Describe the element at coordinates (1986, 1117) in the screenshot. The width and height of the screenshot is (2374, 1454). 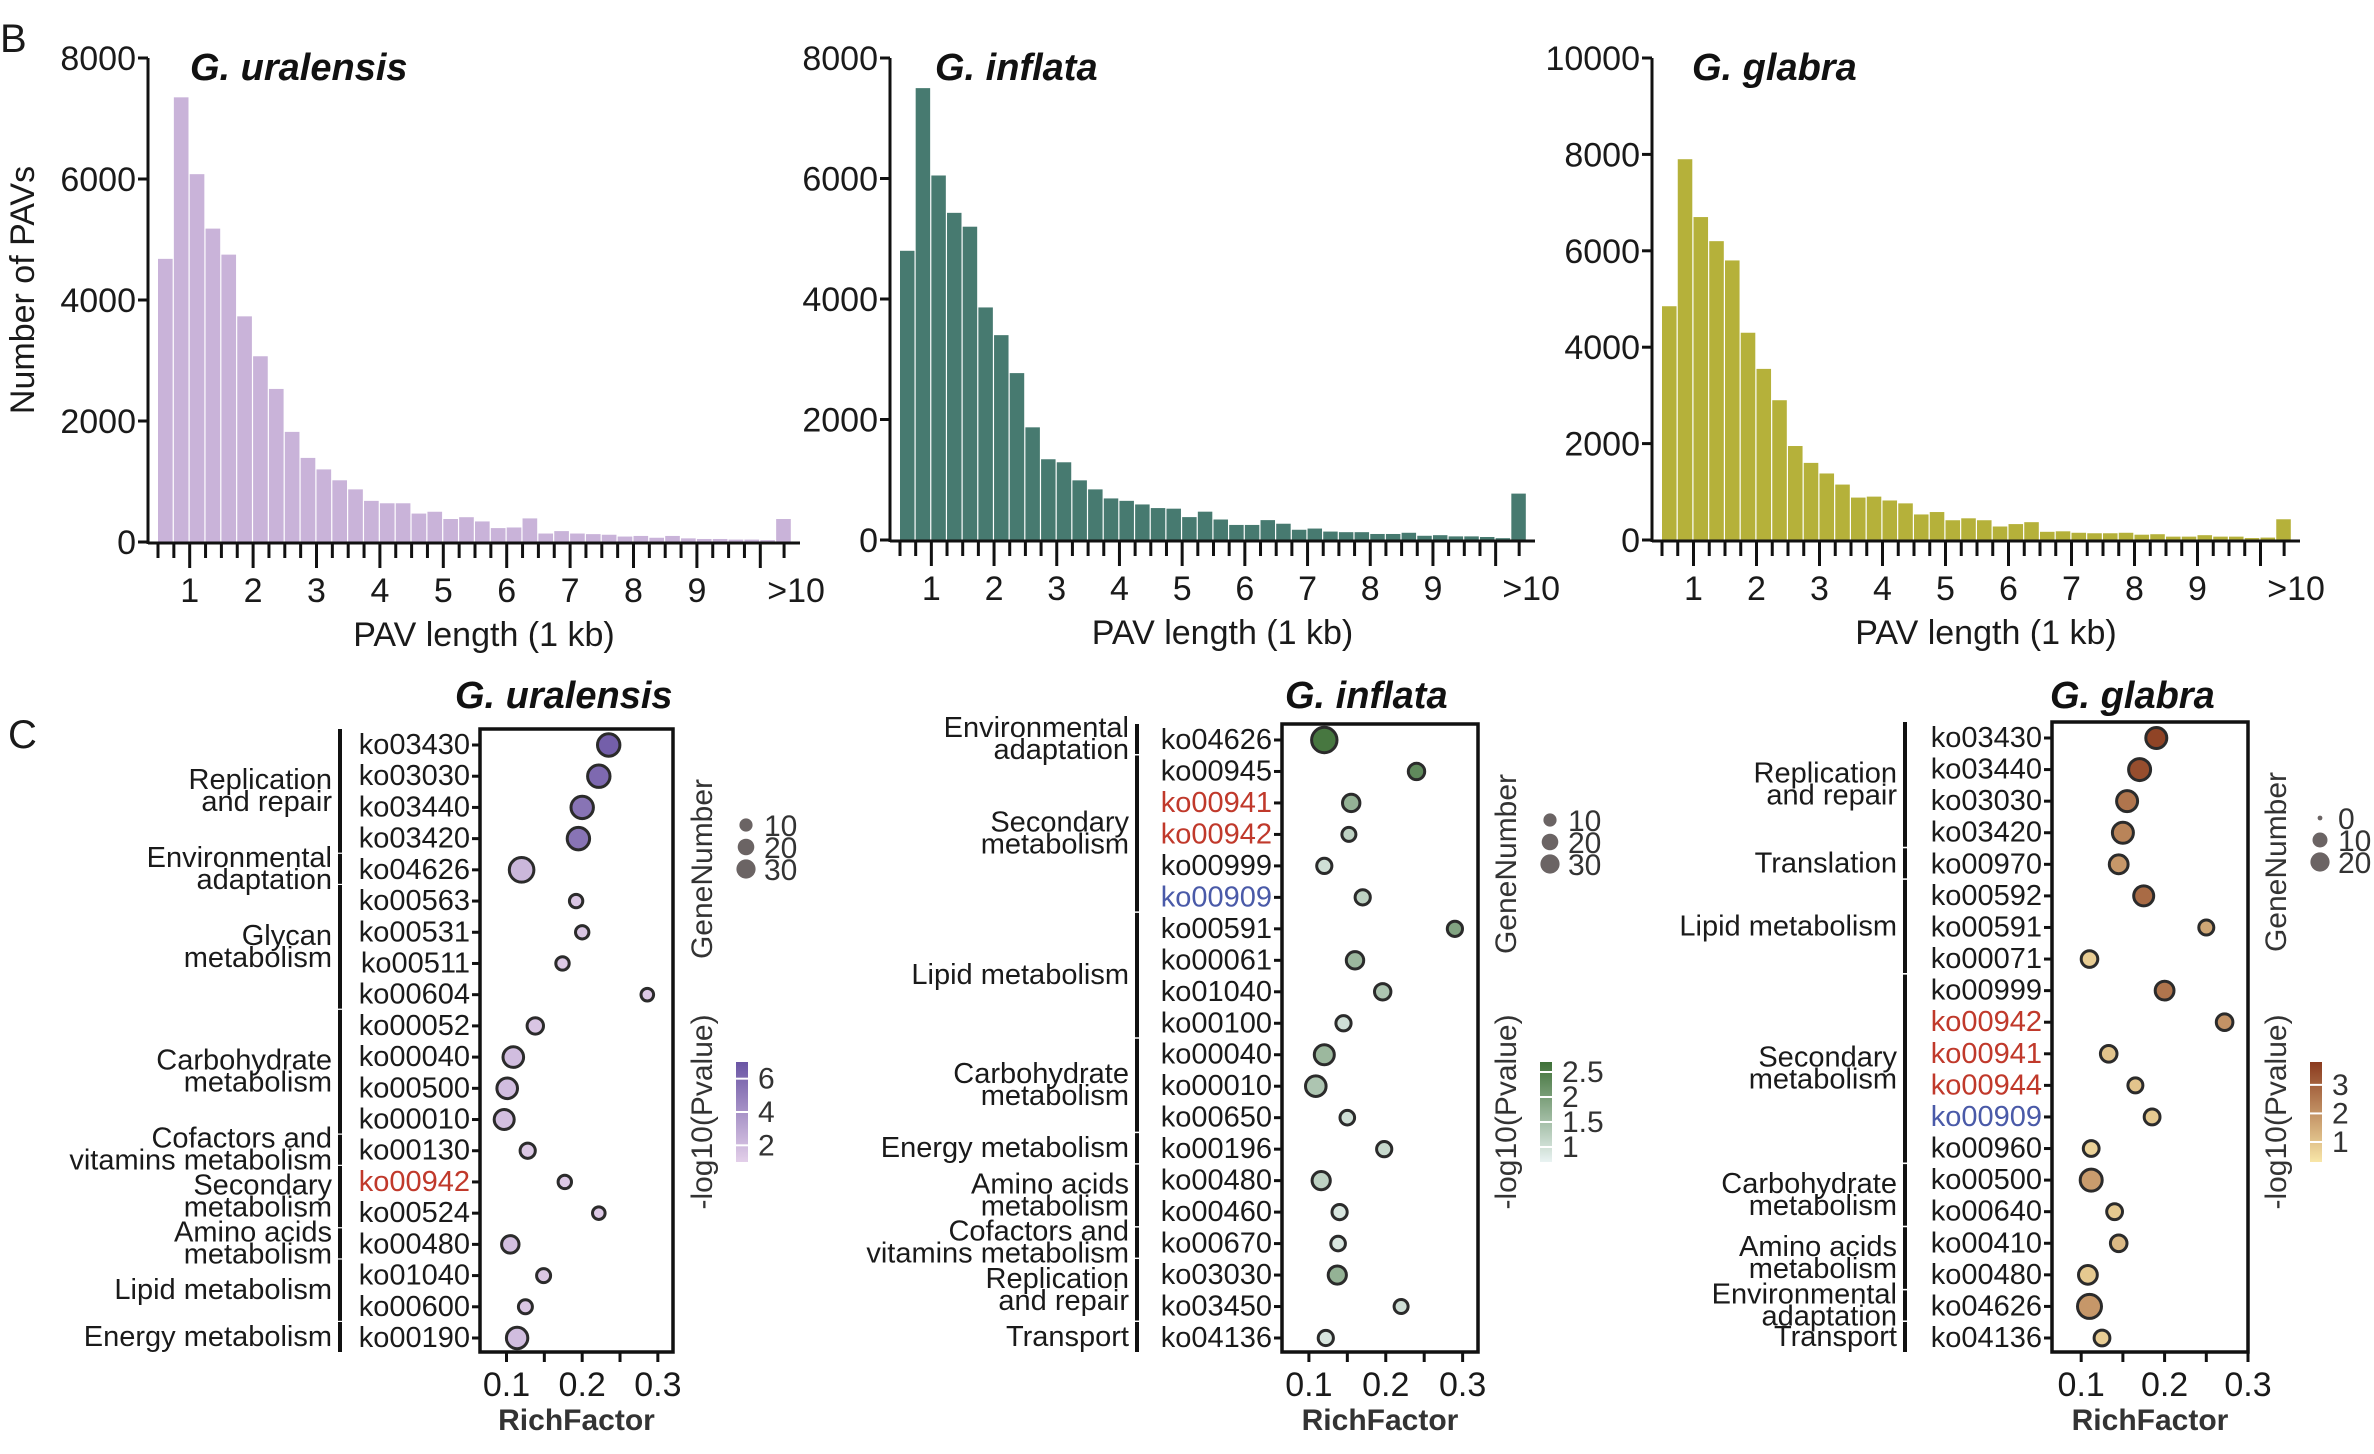
I see `pathway-term-label: ko00909` at that location.